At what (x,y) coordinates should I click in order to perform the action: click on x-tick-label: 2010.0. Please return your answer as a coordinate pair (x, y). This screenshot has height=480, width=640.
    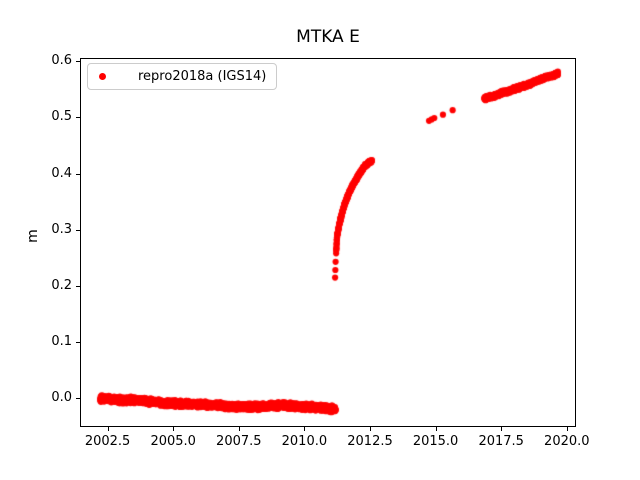
    Looking at the image, I should click on (304, 441).